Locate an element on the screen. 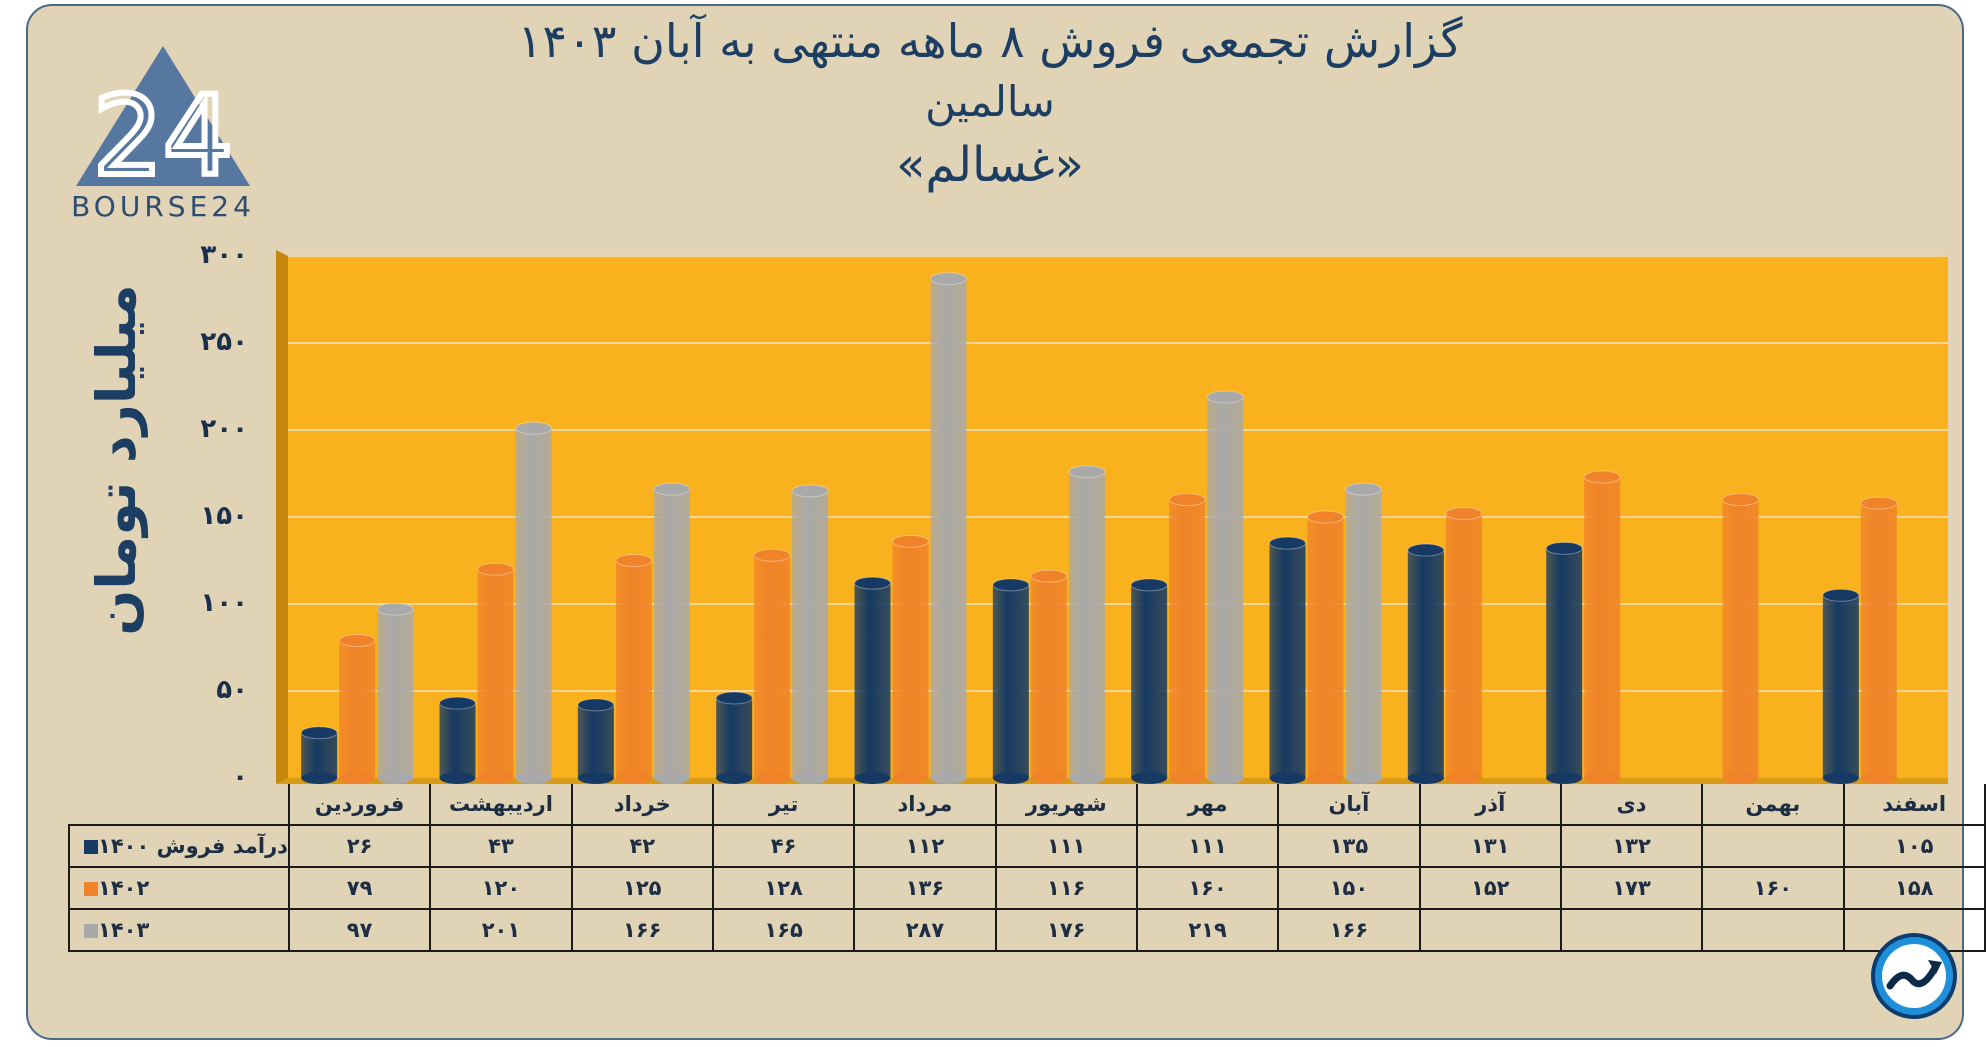  plot-floor is located at coordinates (1112, 781).